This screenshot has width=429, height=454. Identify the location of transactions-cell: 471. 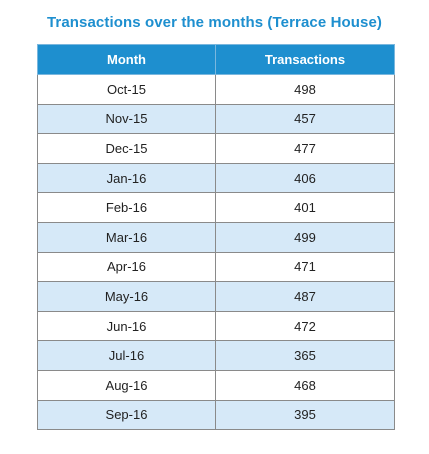
(305, 267).